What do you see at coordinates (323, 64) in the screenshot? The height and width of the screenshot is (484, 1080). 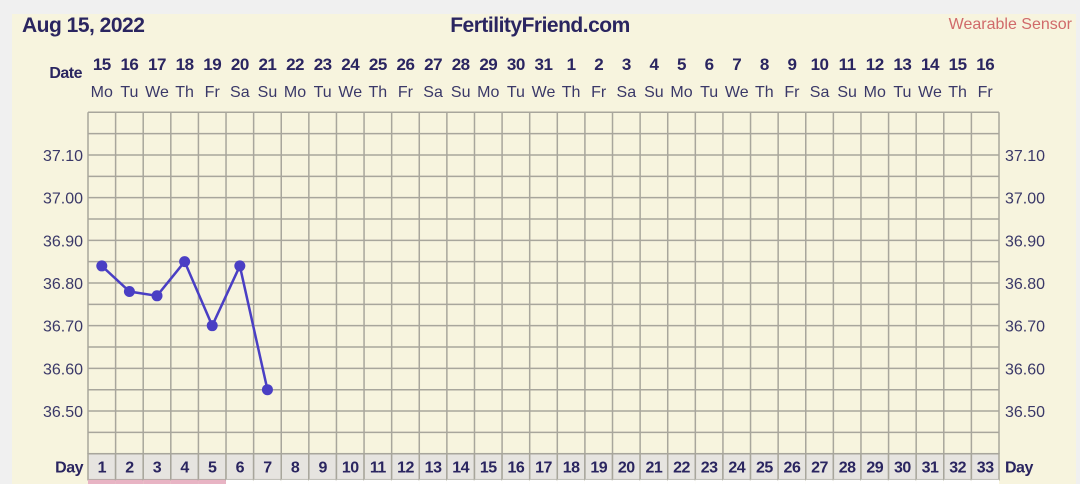 I see `date-label: 23` at bounding box center [323, 64].